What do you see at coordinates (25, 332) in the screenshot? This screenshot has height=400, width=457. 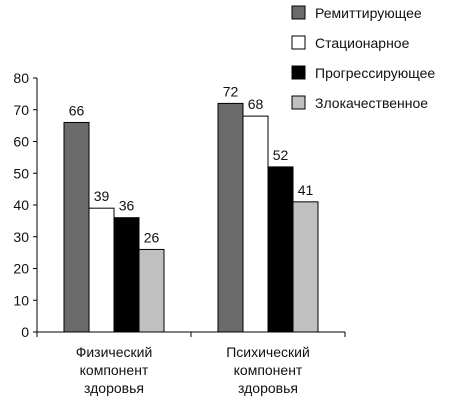 I see `y-tick-label: 0` at bounding box center [25, 332].